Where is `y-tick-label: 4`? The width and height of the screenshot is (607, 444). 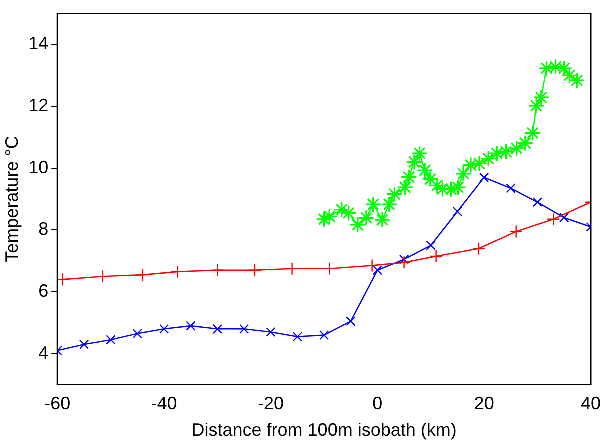 y-tick-label: 4 is located at coordinates (43, 352).